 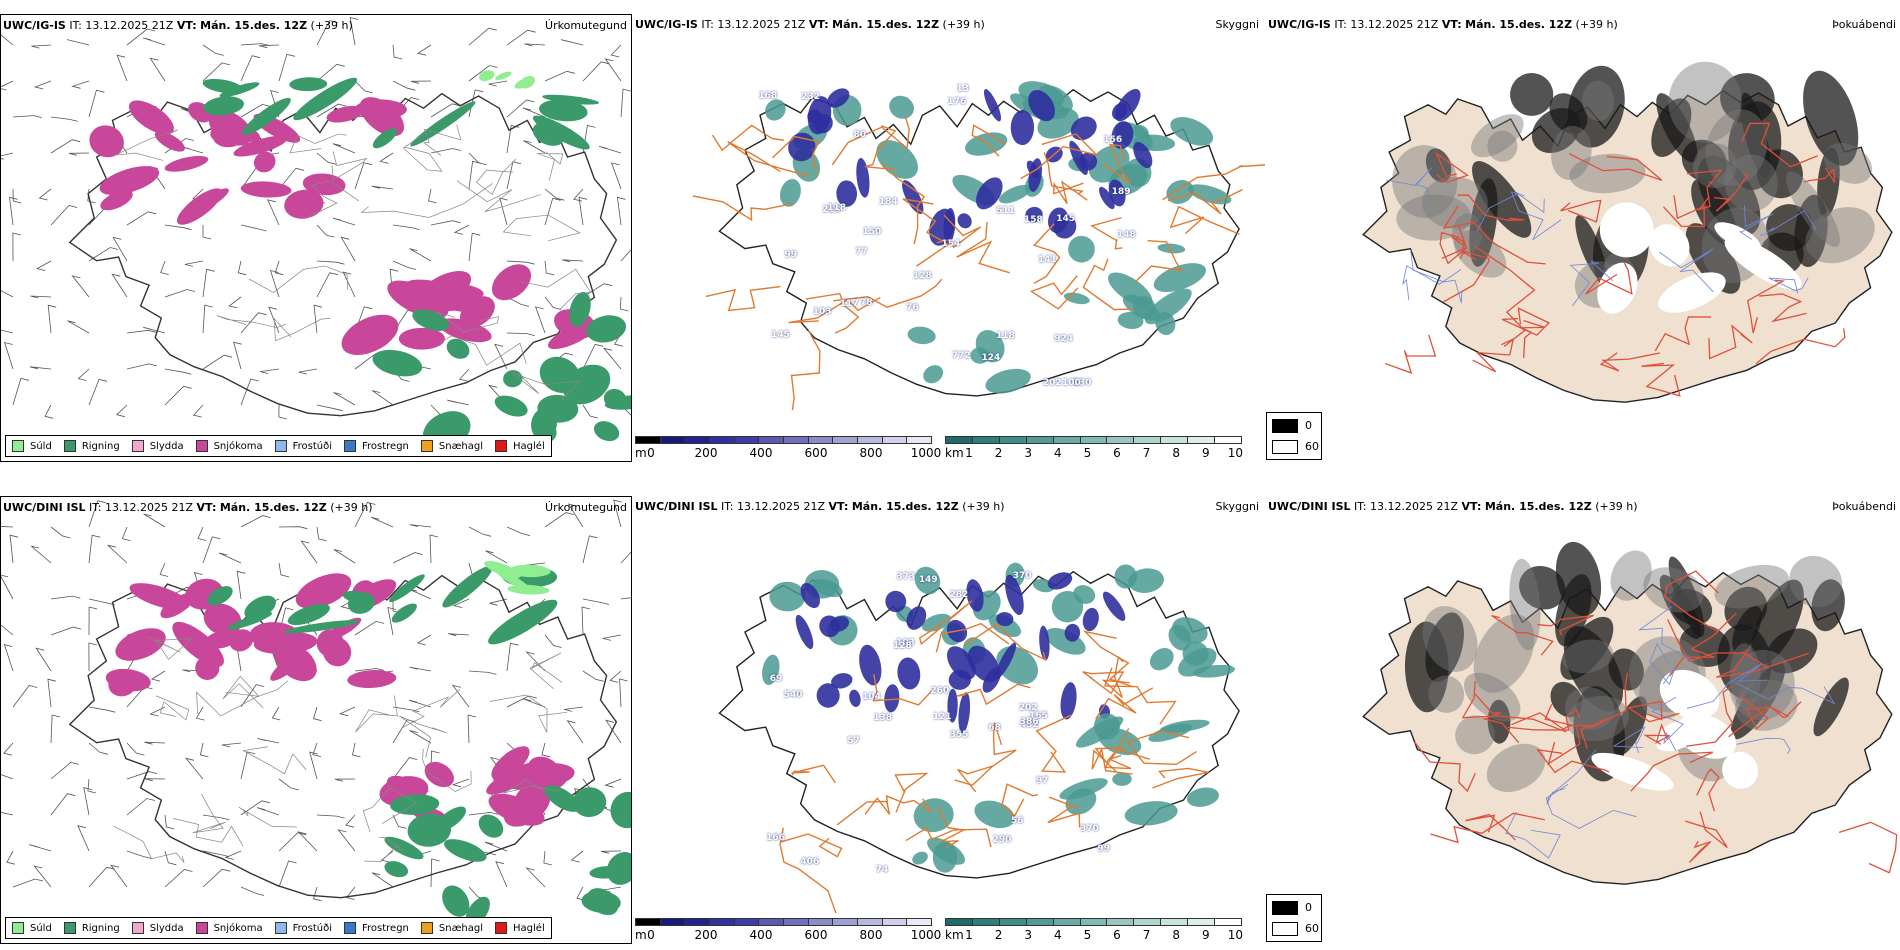 What do you see at coordinates (940, 691) in the screenshot?
I see `visibility-value: 260` at bounding box center [940, 691].